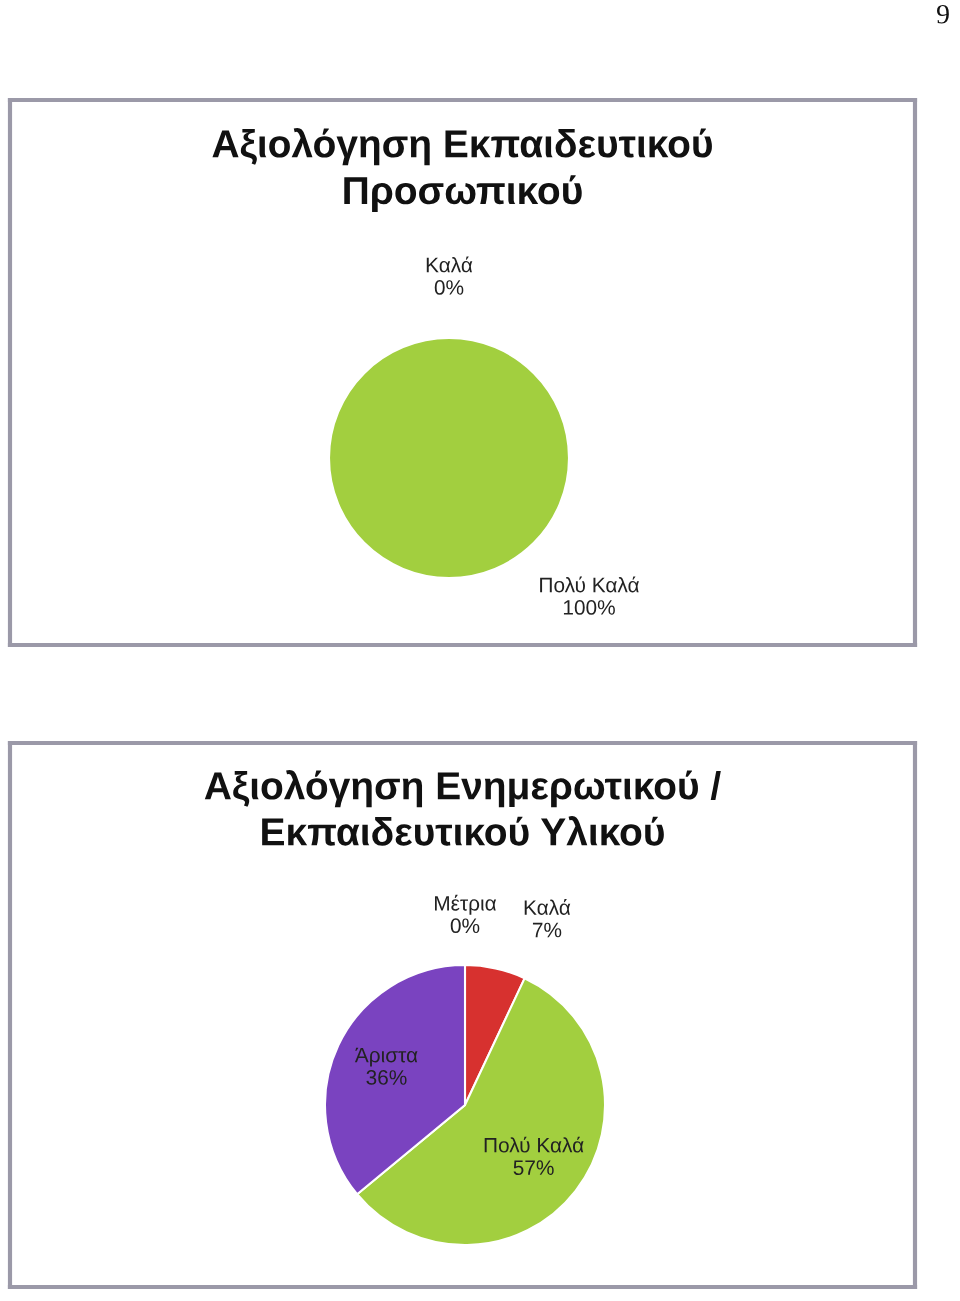 This screenshot has height=1301, width=960. I want to click on slice-label: Άριστα, so click(386, 1057).